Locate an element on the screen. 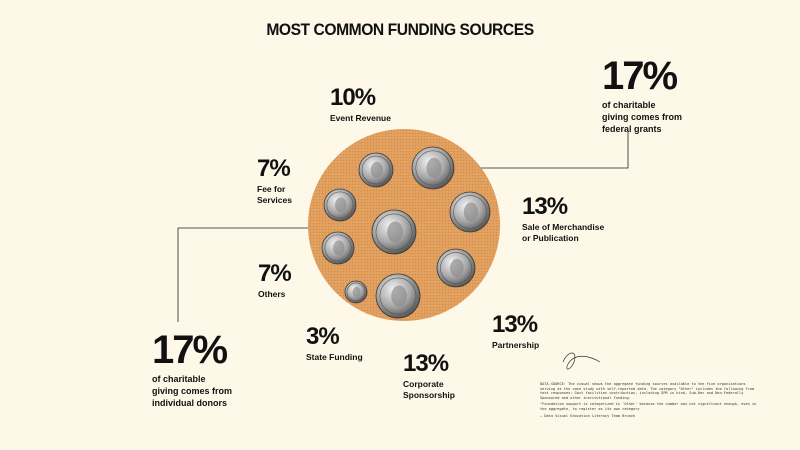  others-text: Others is located at coordinates (272, 294).